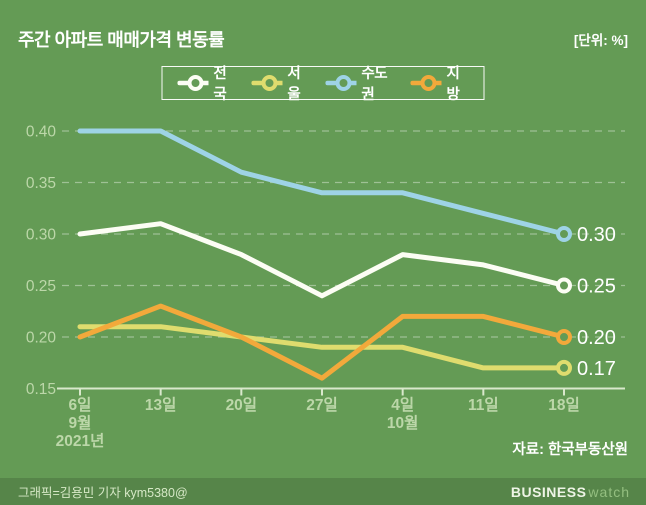 This screenshot has width=646, height=505. Describe the element at coordinates (41, 183) in the screenshot. I see `y-tick-label: 0.35` at that location.